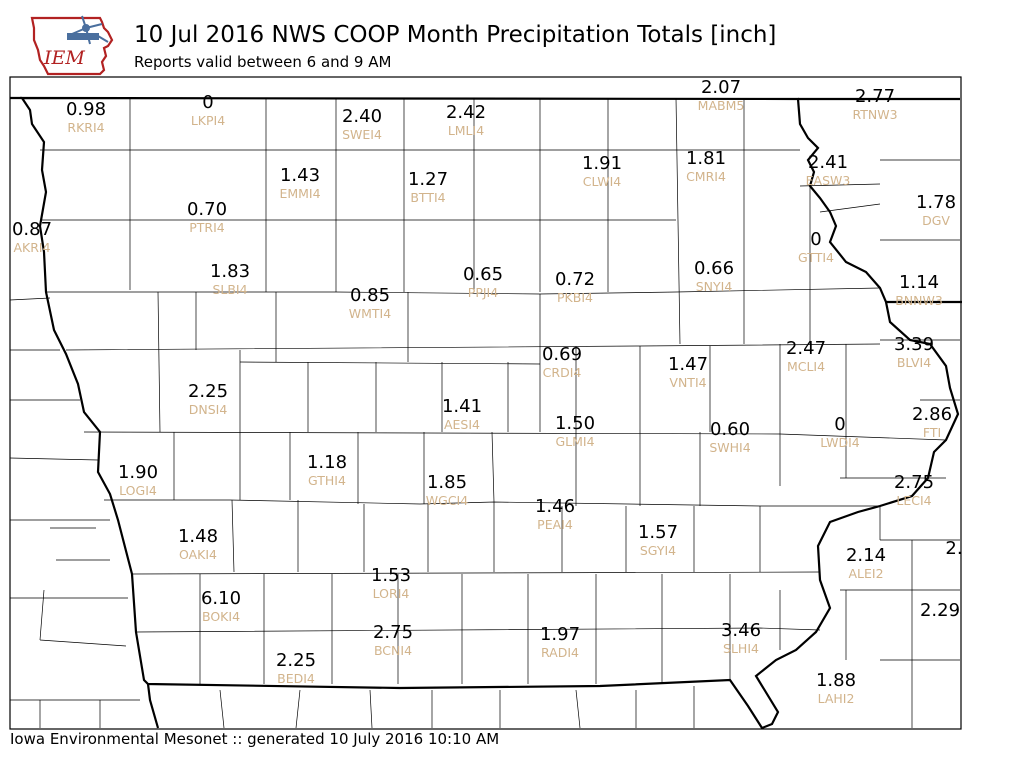 This screenshot has height=768, width=1024. I want to click on station-value: 0.65, so click(483, 274).